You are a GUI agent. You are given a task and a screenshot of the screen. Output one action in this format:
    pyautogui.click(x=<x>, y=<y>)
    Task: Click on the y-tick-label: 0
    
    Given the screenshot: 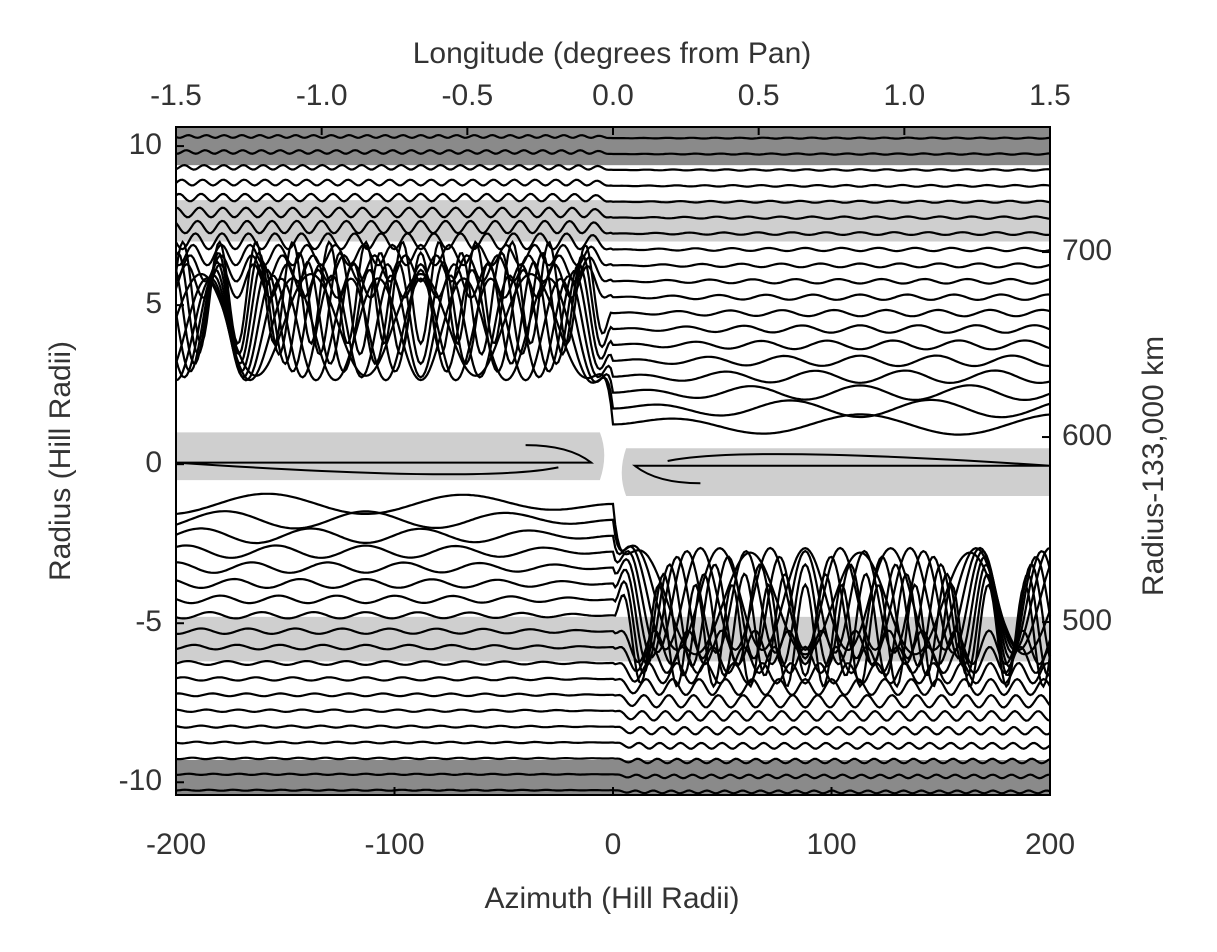 What is the action you would take?
    pyautogui.click(x=153, y=462)
    